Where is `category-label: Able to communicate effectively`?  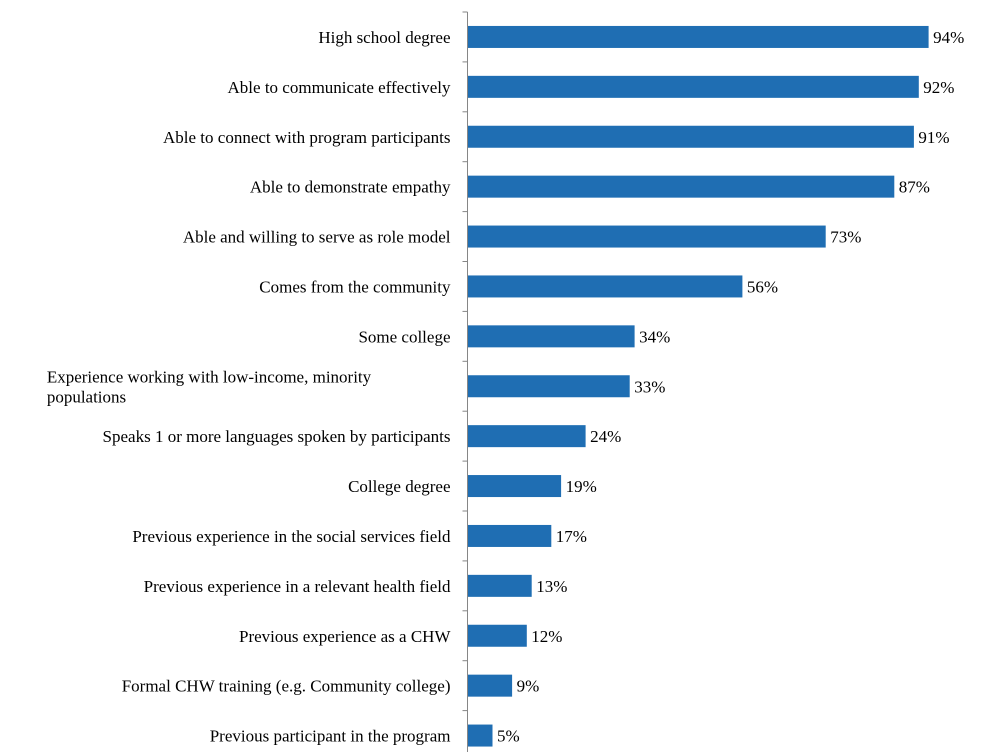
category-label: Able to communicate effectively is located at coordinates (339, 87).